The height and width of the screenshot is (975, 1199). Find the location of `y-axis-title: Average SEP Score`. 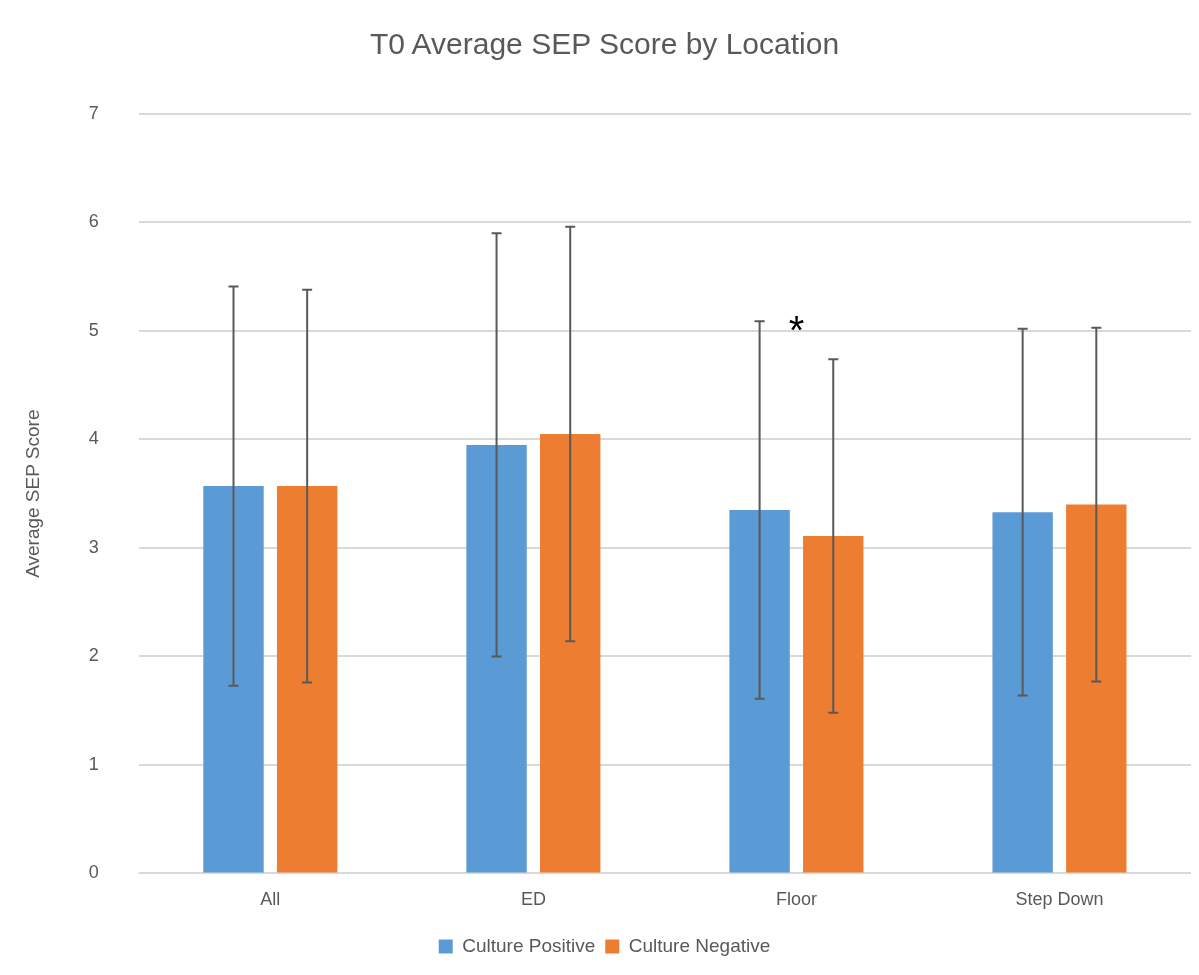

y-axis-title: Average SEP Score is located at coordinates (32, 493).